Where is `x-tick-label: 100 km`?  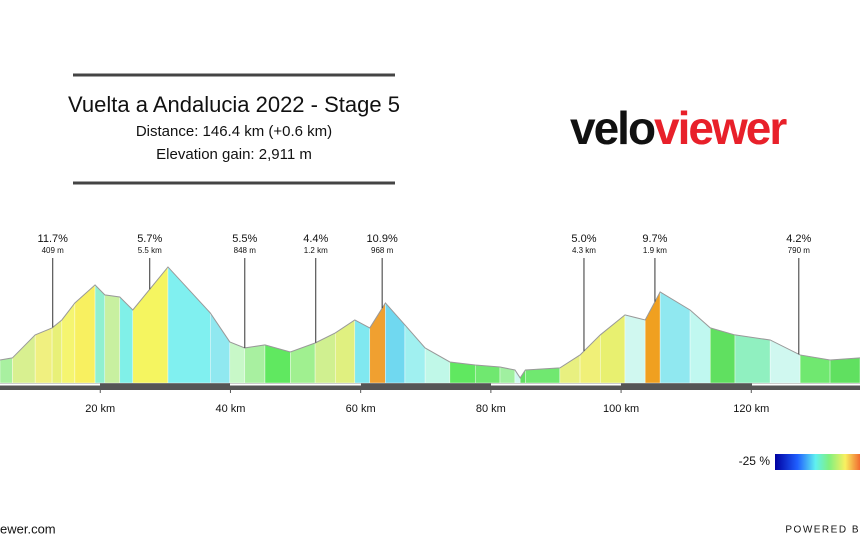
x-tick-label: 100 km is located at coordinates (621, 409).